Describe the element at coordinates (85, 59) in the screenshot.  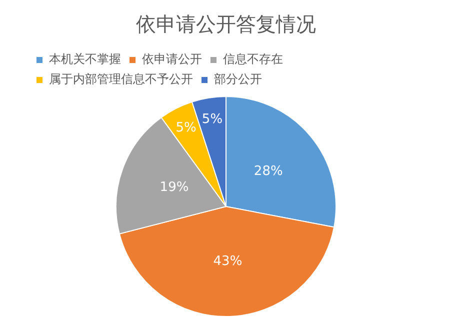
I see `legend-label: 本机关不掌握` at that location.